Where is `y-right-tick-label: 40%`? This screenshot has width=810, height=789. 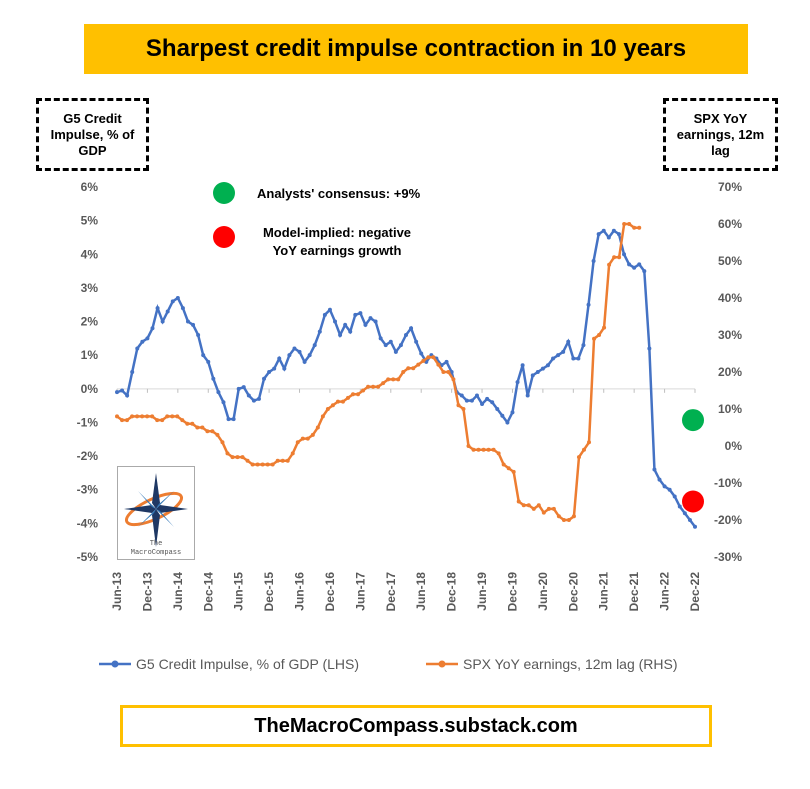 y-right-tick-label: 40% is located at coordinates (730, 298).